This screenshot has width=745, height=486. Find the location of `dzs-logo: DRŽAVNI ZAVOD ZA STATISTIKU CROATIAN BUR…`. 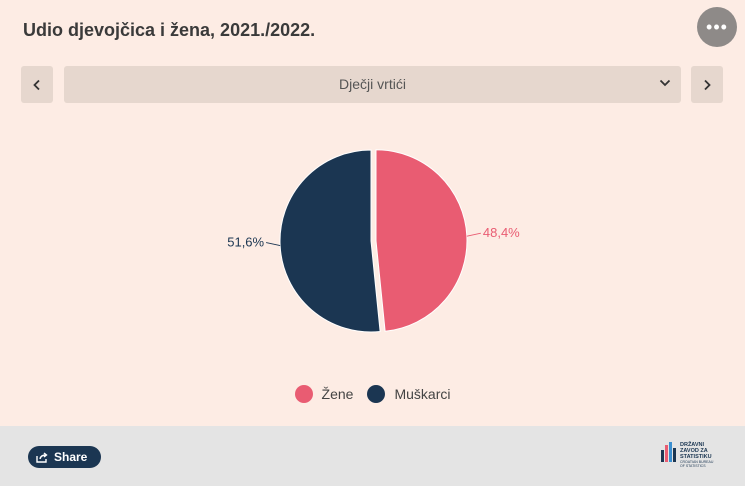

dzs-logo: DRŽAVNI ZAVOD ZA STATISTIKU CROATIAN BUR… is located at coordinates (691, 455).